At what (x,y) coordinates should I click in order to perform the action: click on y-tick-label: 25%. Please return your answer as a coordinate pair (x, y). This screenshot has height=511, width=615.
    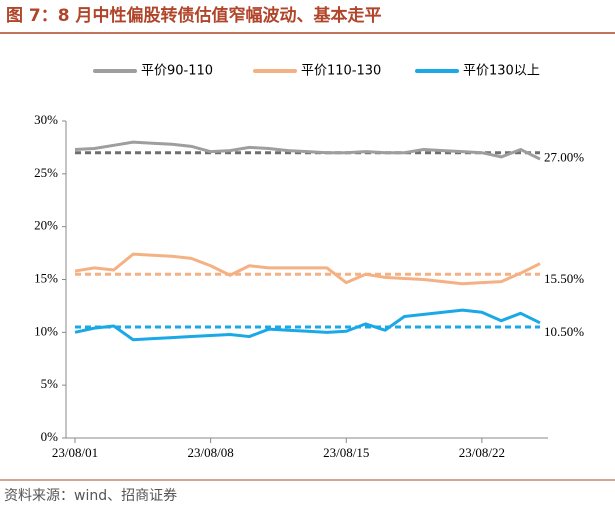
    Looking at the image, I should click on (46, 172).